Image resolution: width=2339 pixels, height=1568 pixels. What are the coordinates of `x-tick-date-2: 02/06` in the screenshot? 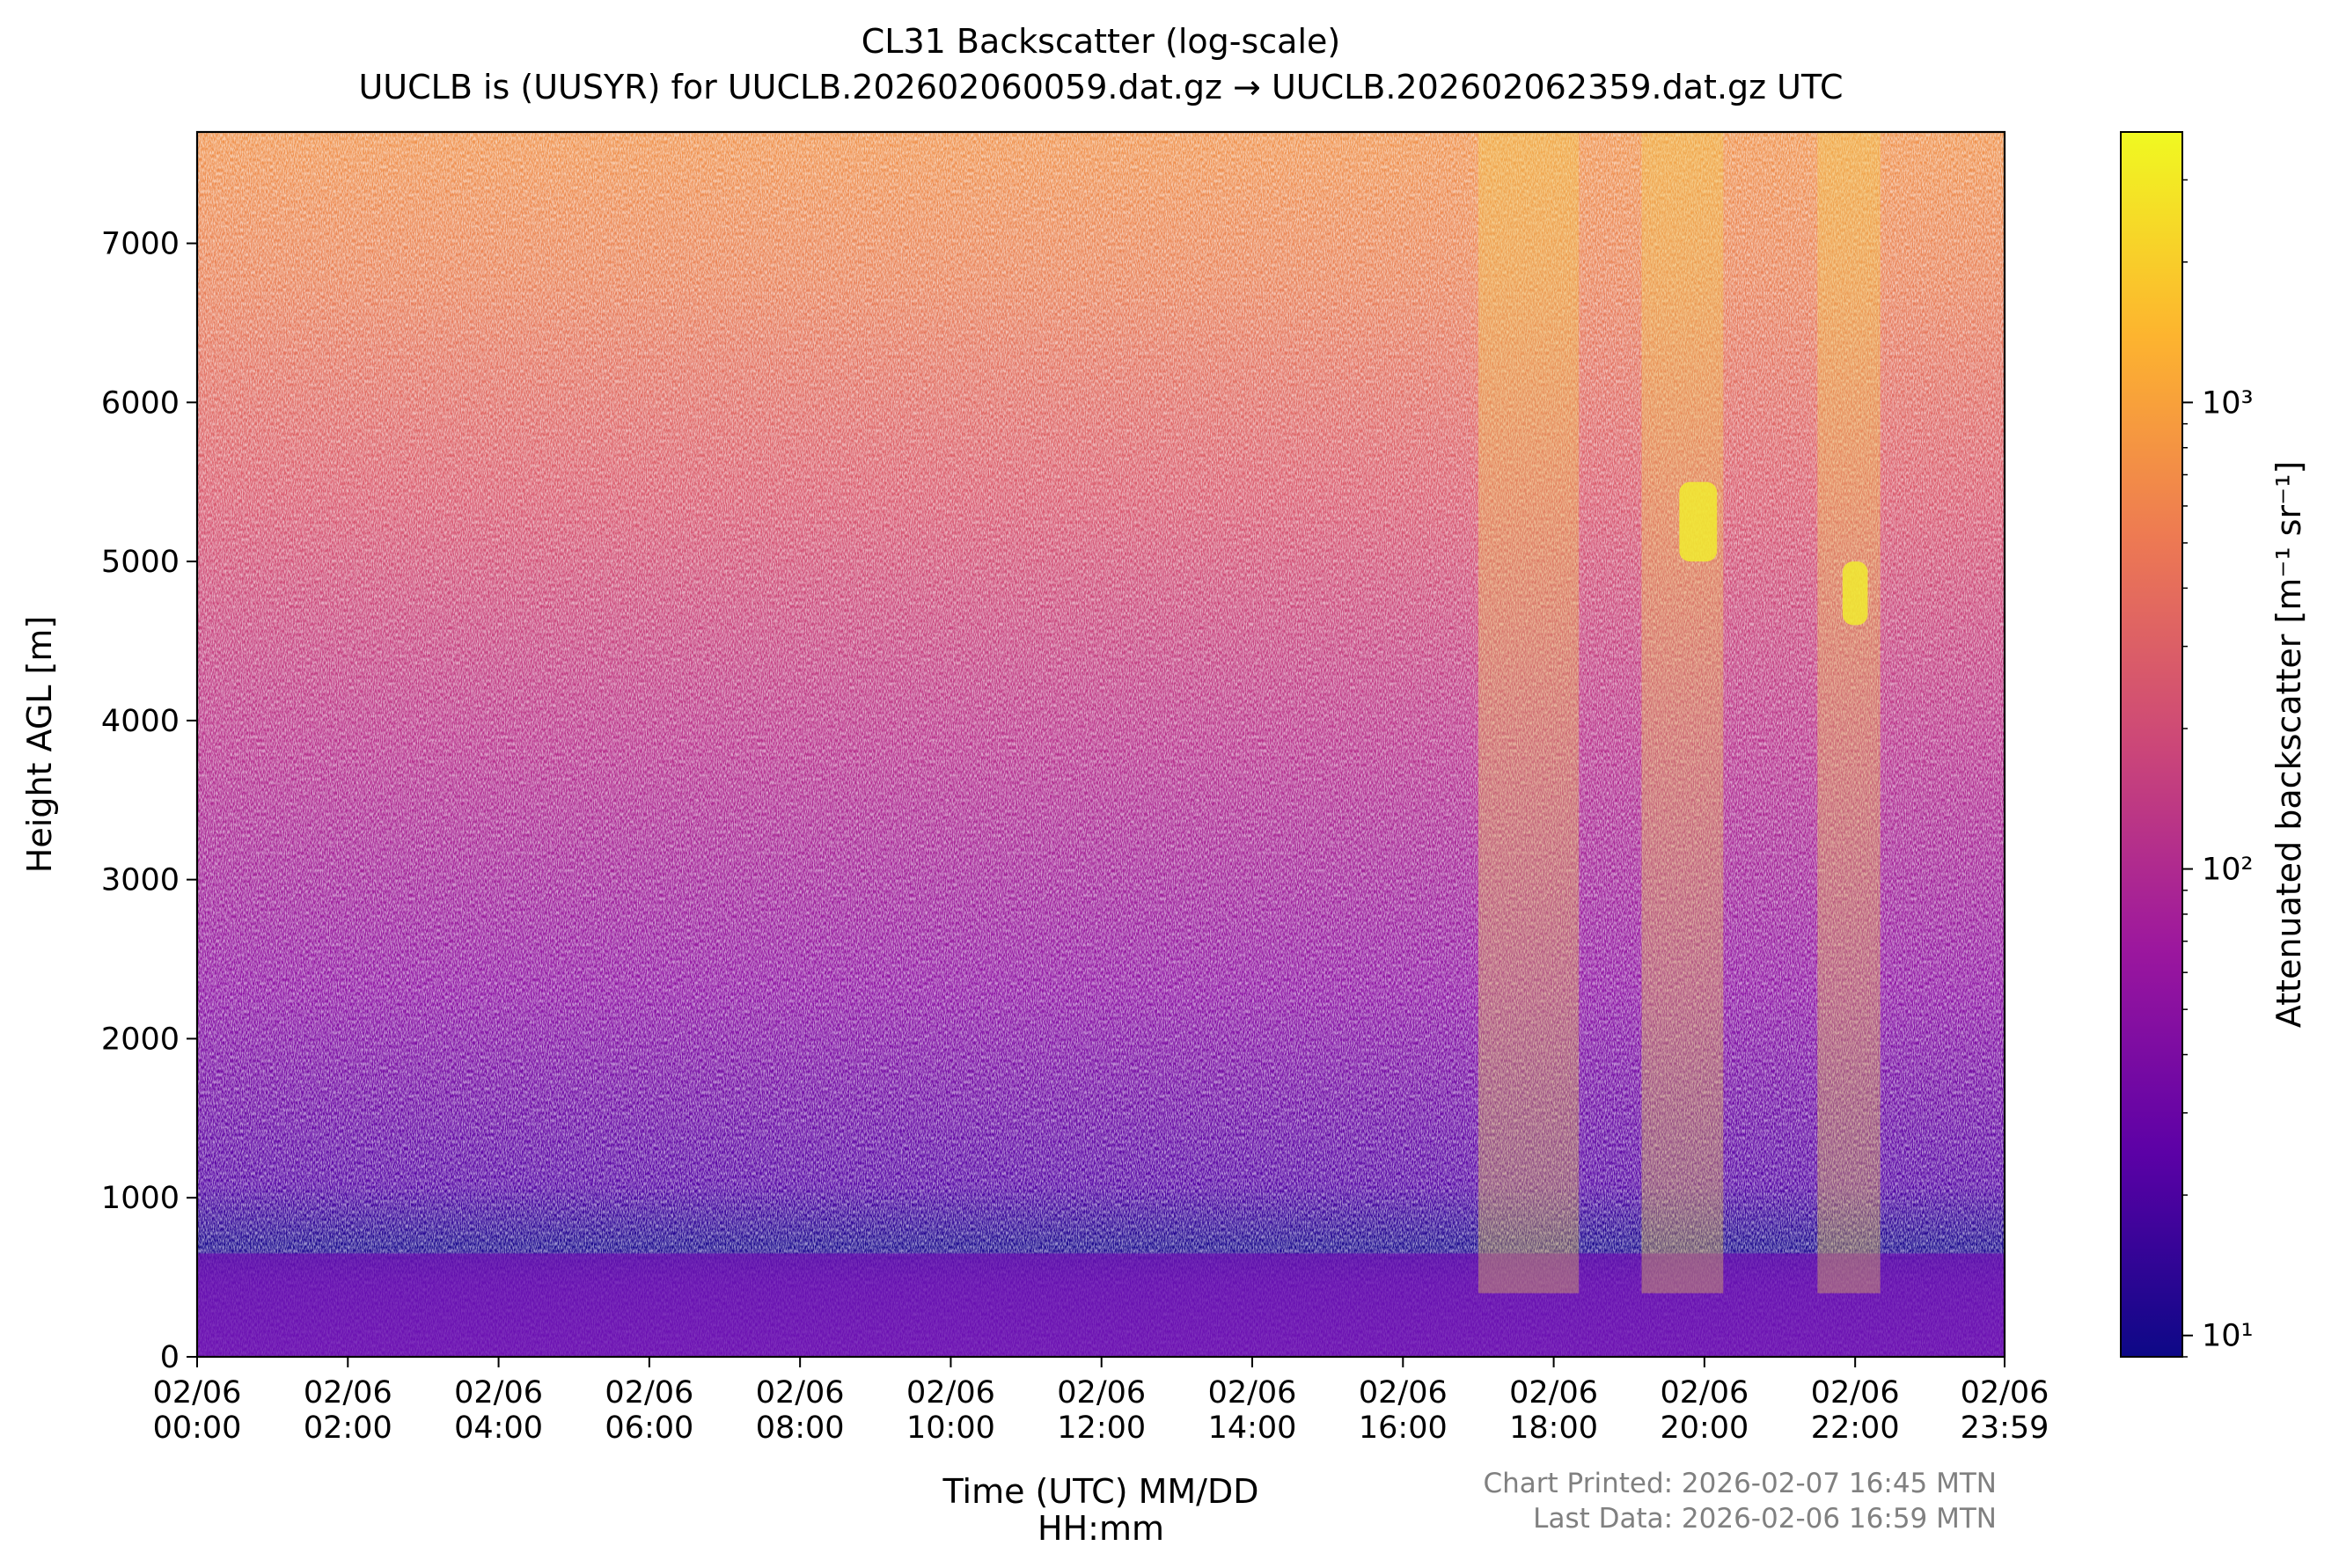 It's located at (498, 1393).